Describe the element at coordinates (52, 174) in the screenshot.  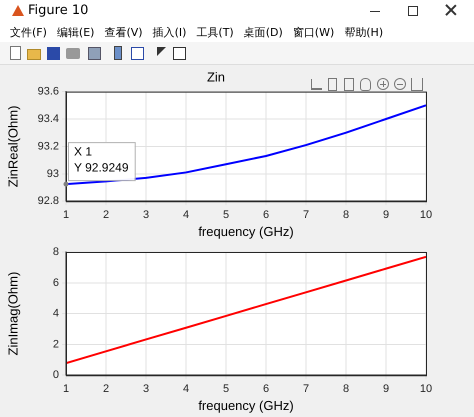
I see `y-tick-label: 93` at that location.